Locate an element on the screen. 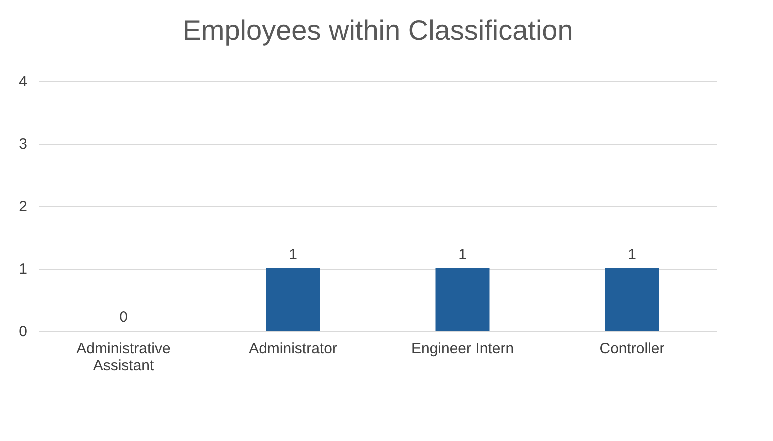 This screenshot has width=773, height=441. x-tick-label: Engineer Intern is located at coordinates (462, 349).